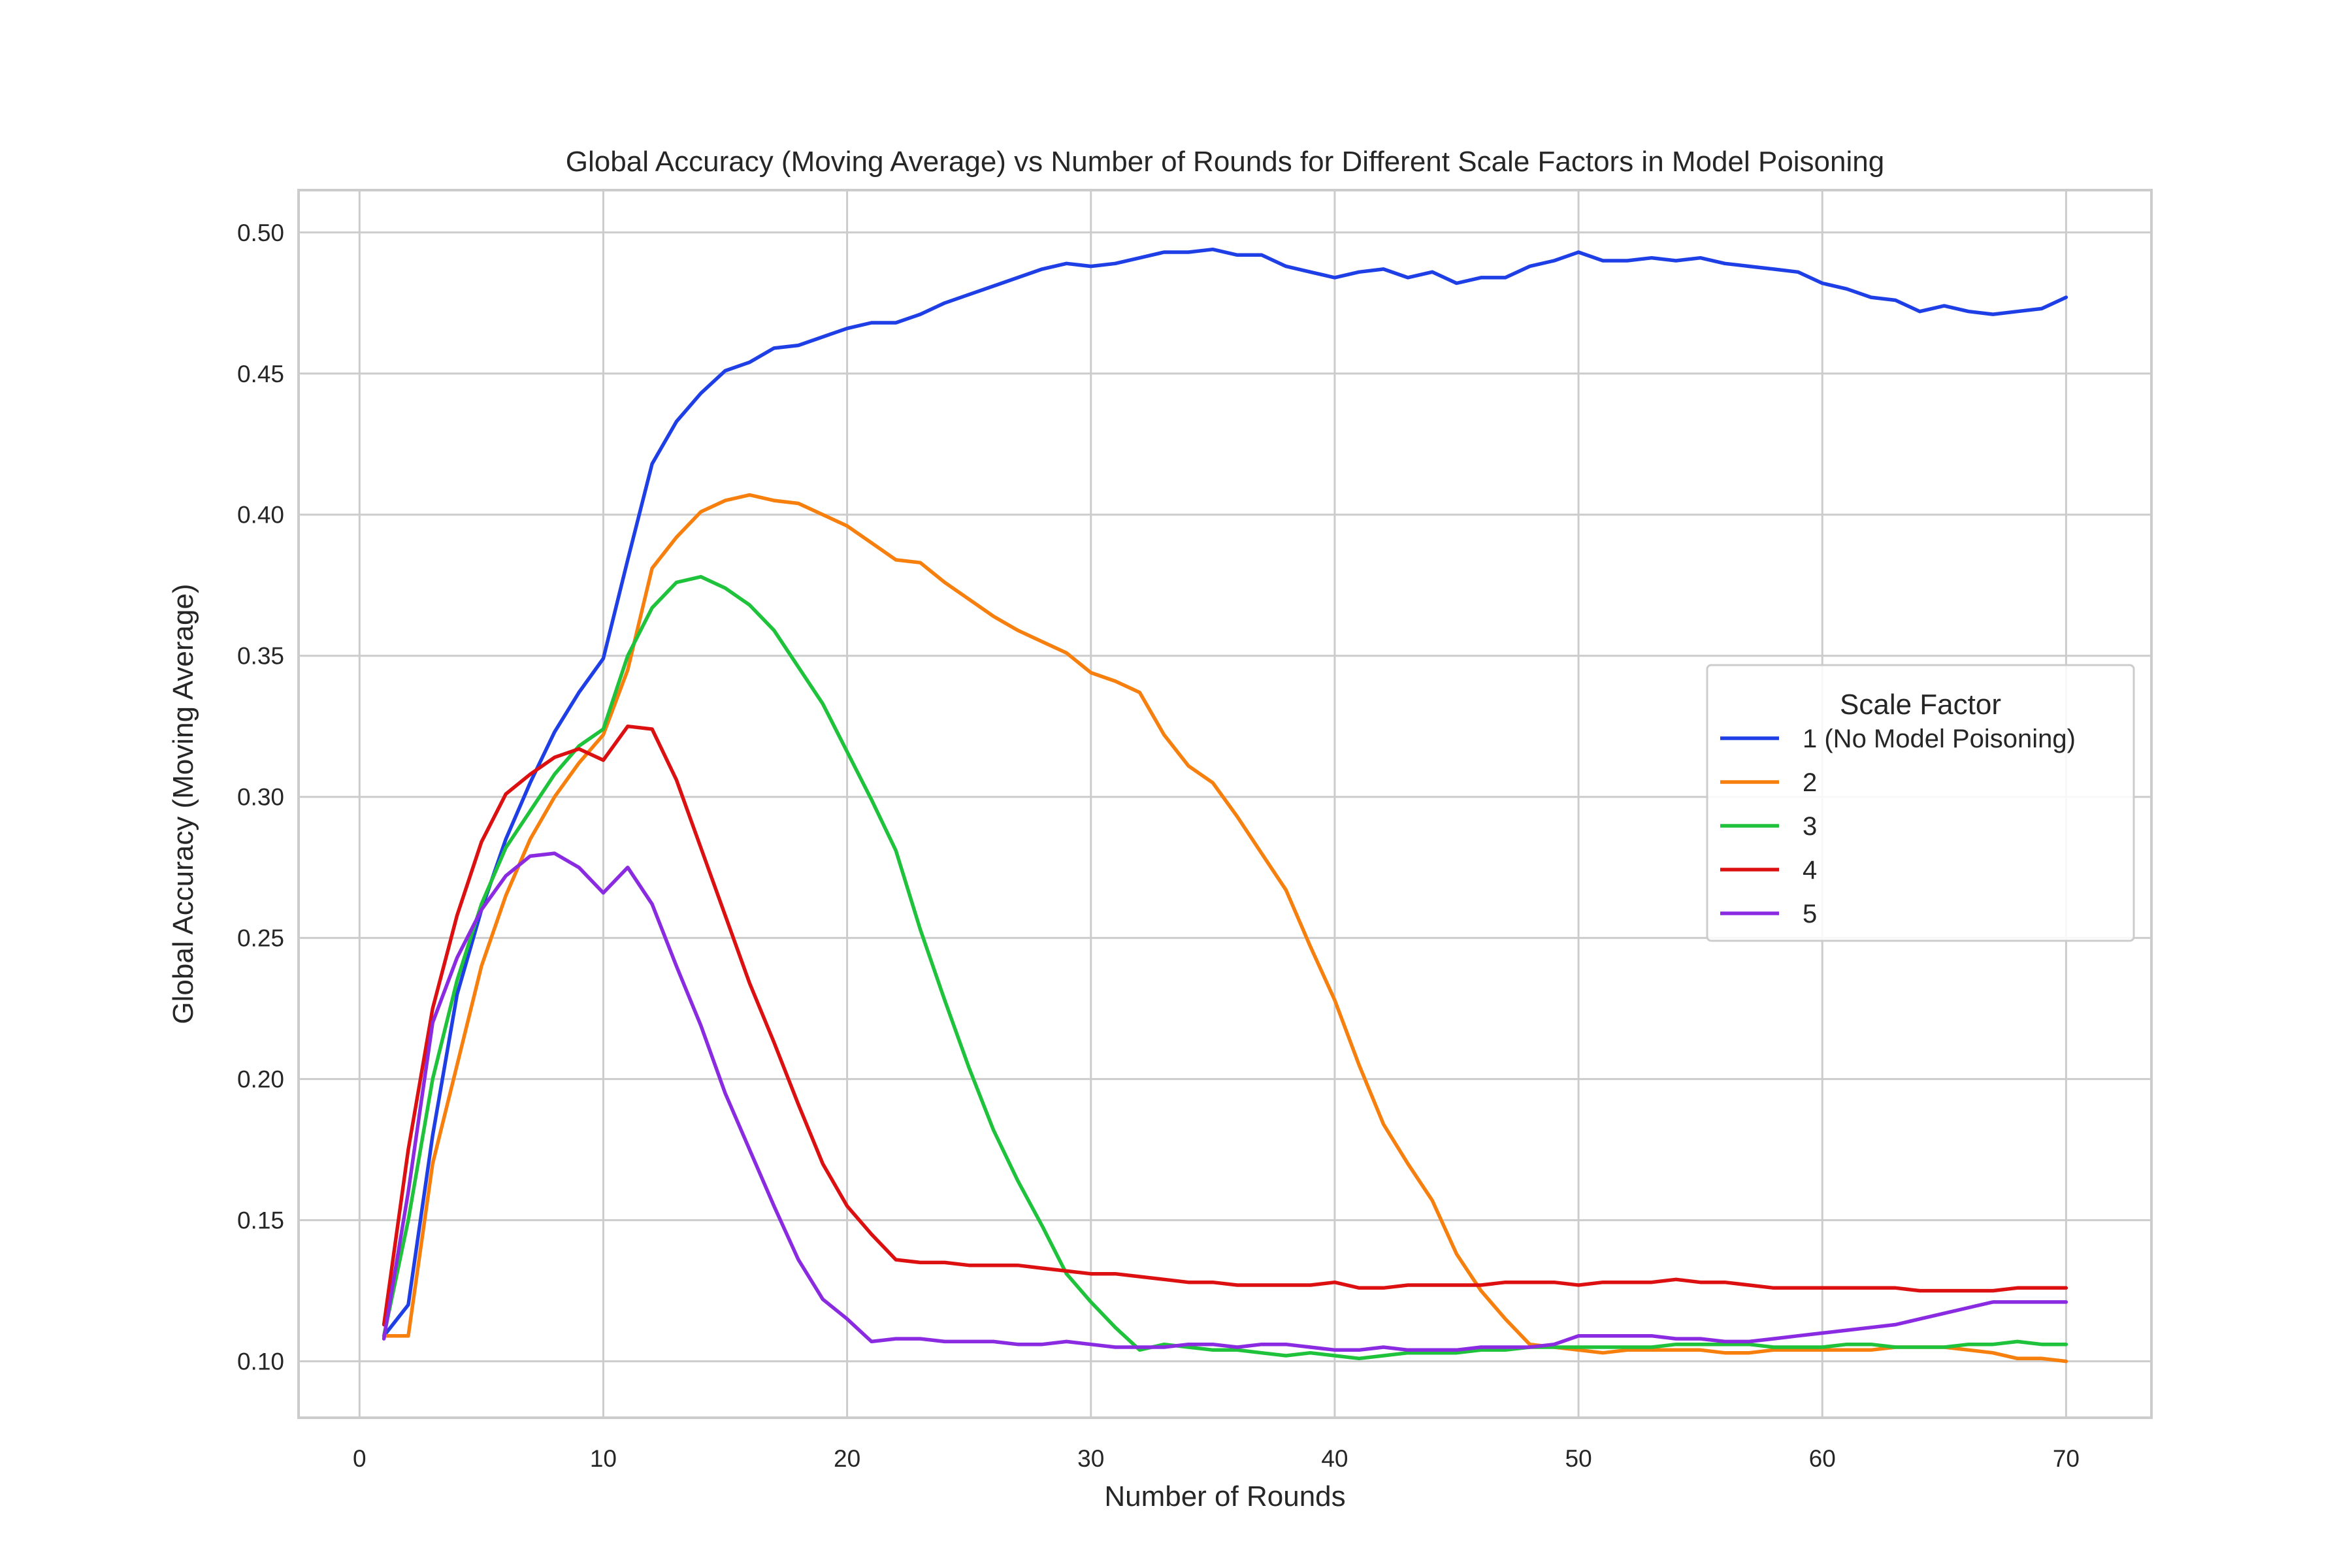 This screenshot has height=1568, width=2352. Describe the element at coordinates (603, 1458) in the screenshot. I see `x-tick-label: 10` at that location.